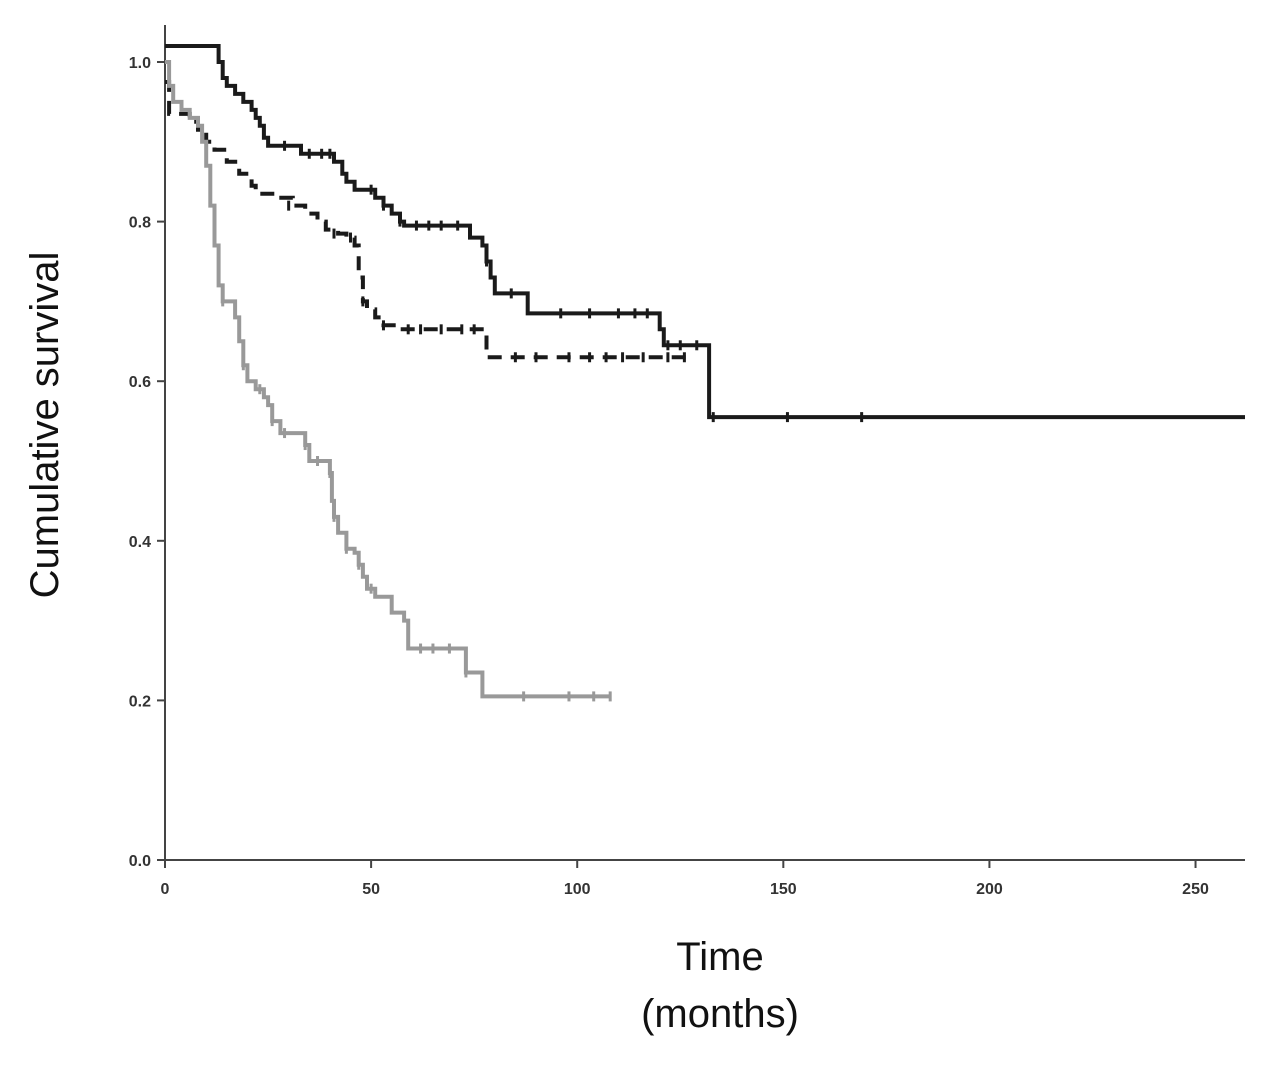 Image resolution: width=1280 pixels, height=1073 pixels. Describe the element at coordinates (989, 889) in the screenshot. I see `x-tick-label: 200` at that location.